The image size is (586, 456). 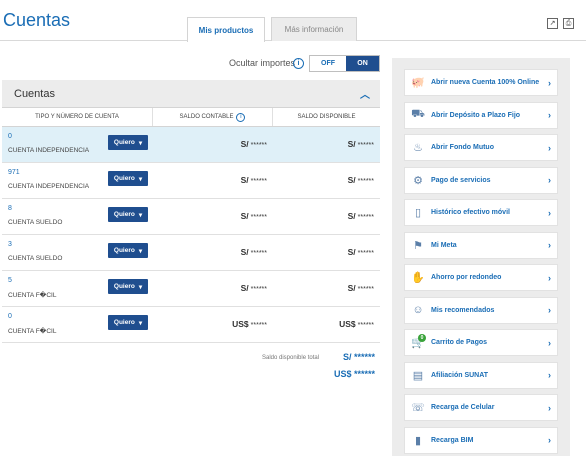 What do you see at coordinates (206, 117) in the screenshot?
I see `column-header-book-balance-label: SALDO CONTABLE` at bounding box center [206, 117].